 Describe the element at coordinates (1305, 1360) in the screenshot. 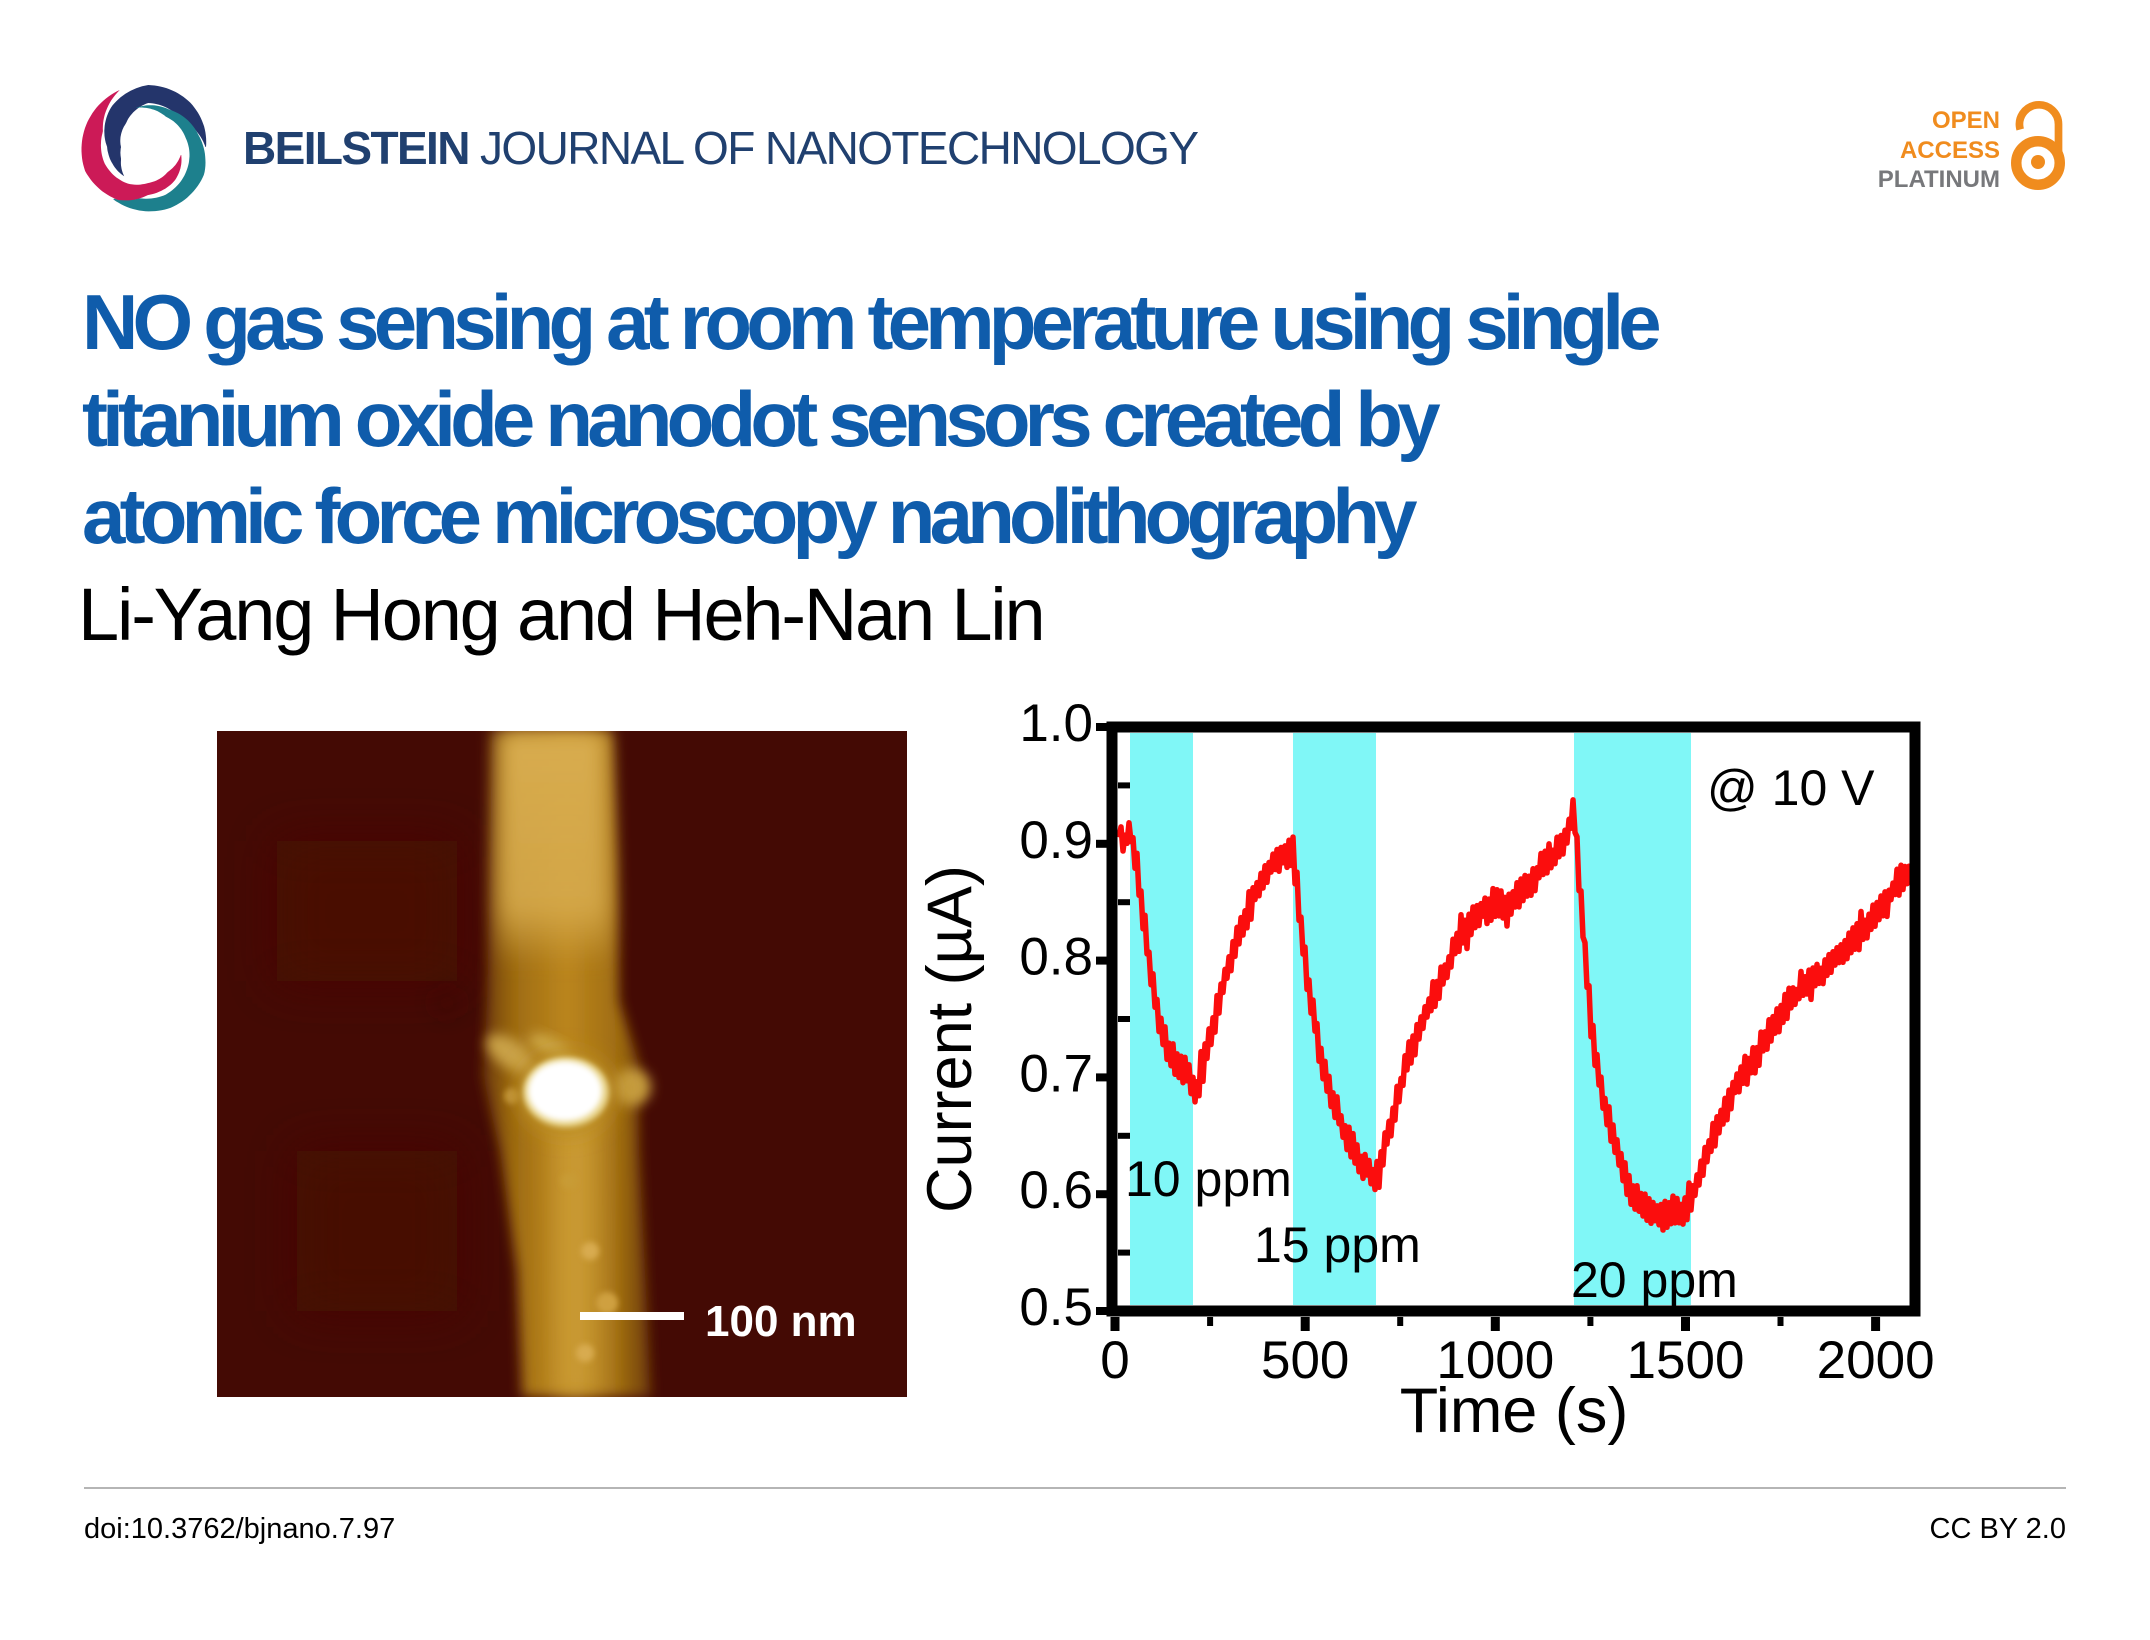

I see `svg-text: 500` at that location.